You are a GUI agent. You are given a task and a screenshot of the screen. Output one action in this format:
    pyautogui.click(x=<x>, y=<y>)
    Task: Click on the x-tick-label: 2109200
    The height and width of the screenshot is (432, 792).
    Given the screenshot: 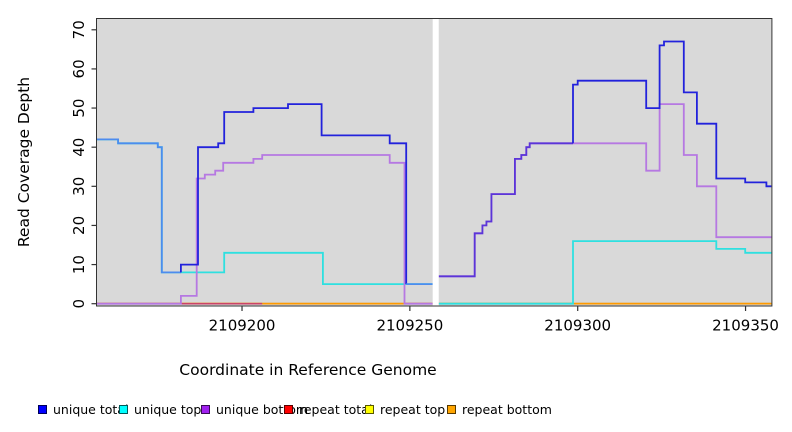 What is the action you would take?
    pyautogui.click(x=242, y=326)
    